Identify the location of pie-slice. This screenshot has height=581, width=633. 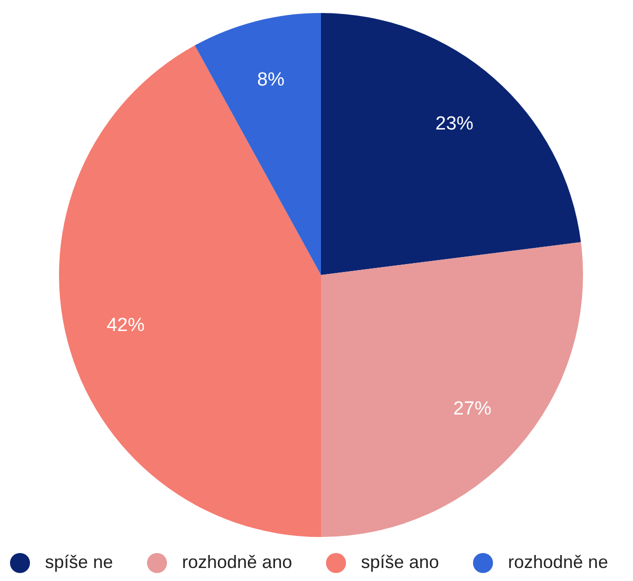
(257, 144).